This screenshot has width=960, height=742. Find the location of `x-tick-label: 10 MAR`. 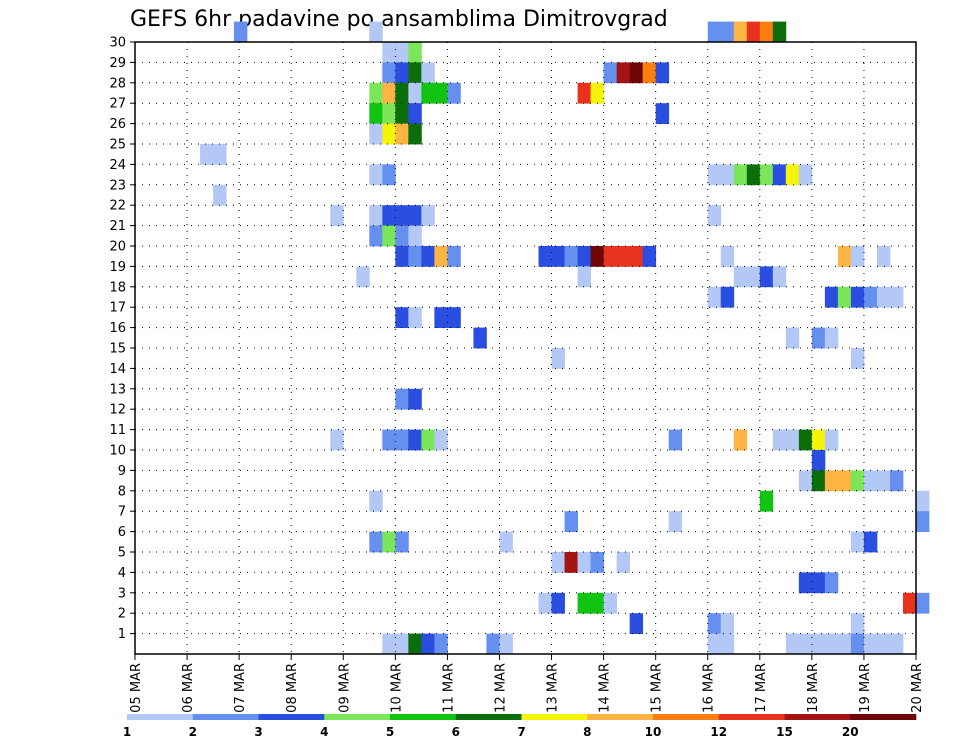

x-tick-label: 10 MAR is located at coordinates (396, 688).